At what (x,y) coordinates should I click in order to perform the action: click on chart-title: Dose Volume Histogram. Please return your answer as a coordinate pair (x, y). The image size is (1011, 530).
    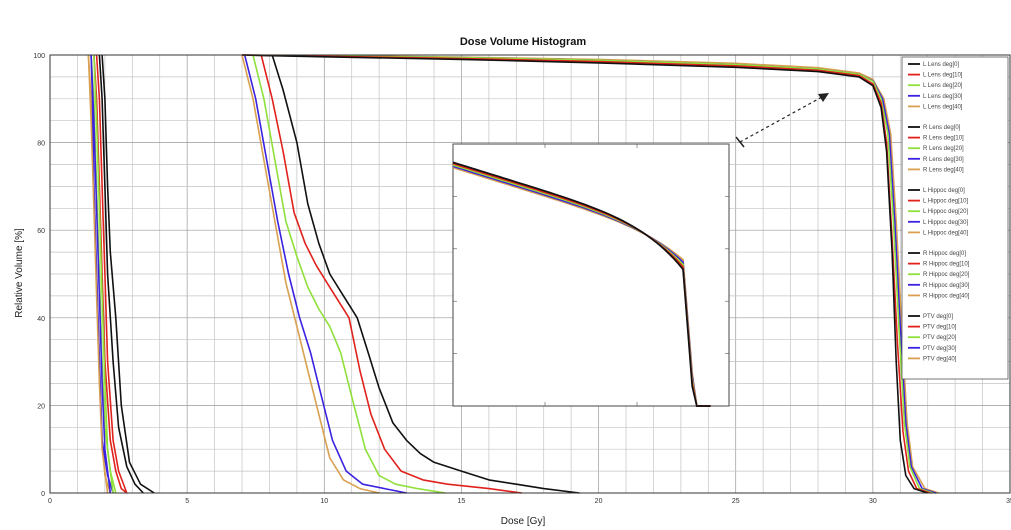
    Looking at the image, I should click on (523, 42).